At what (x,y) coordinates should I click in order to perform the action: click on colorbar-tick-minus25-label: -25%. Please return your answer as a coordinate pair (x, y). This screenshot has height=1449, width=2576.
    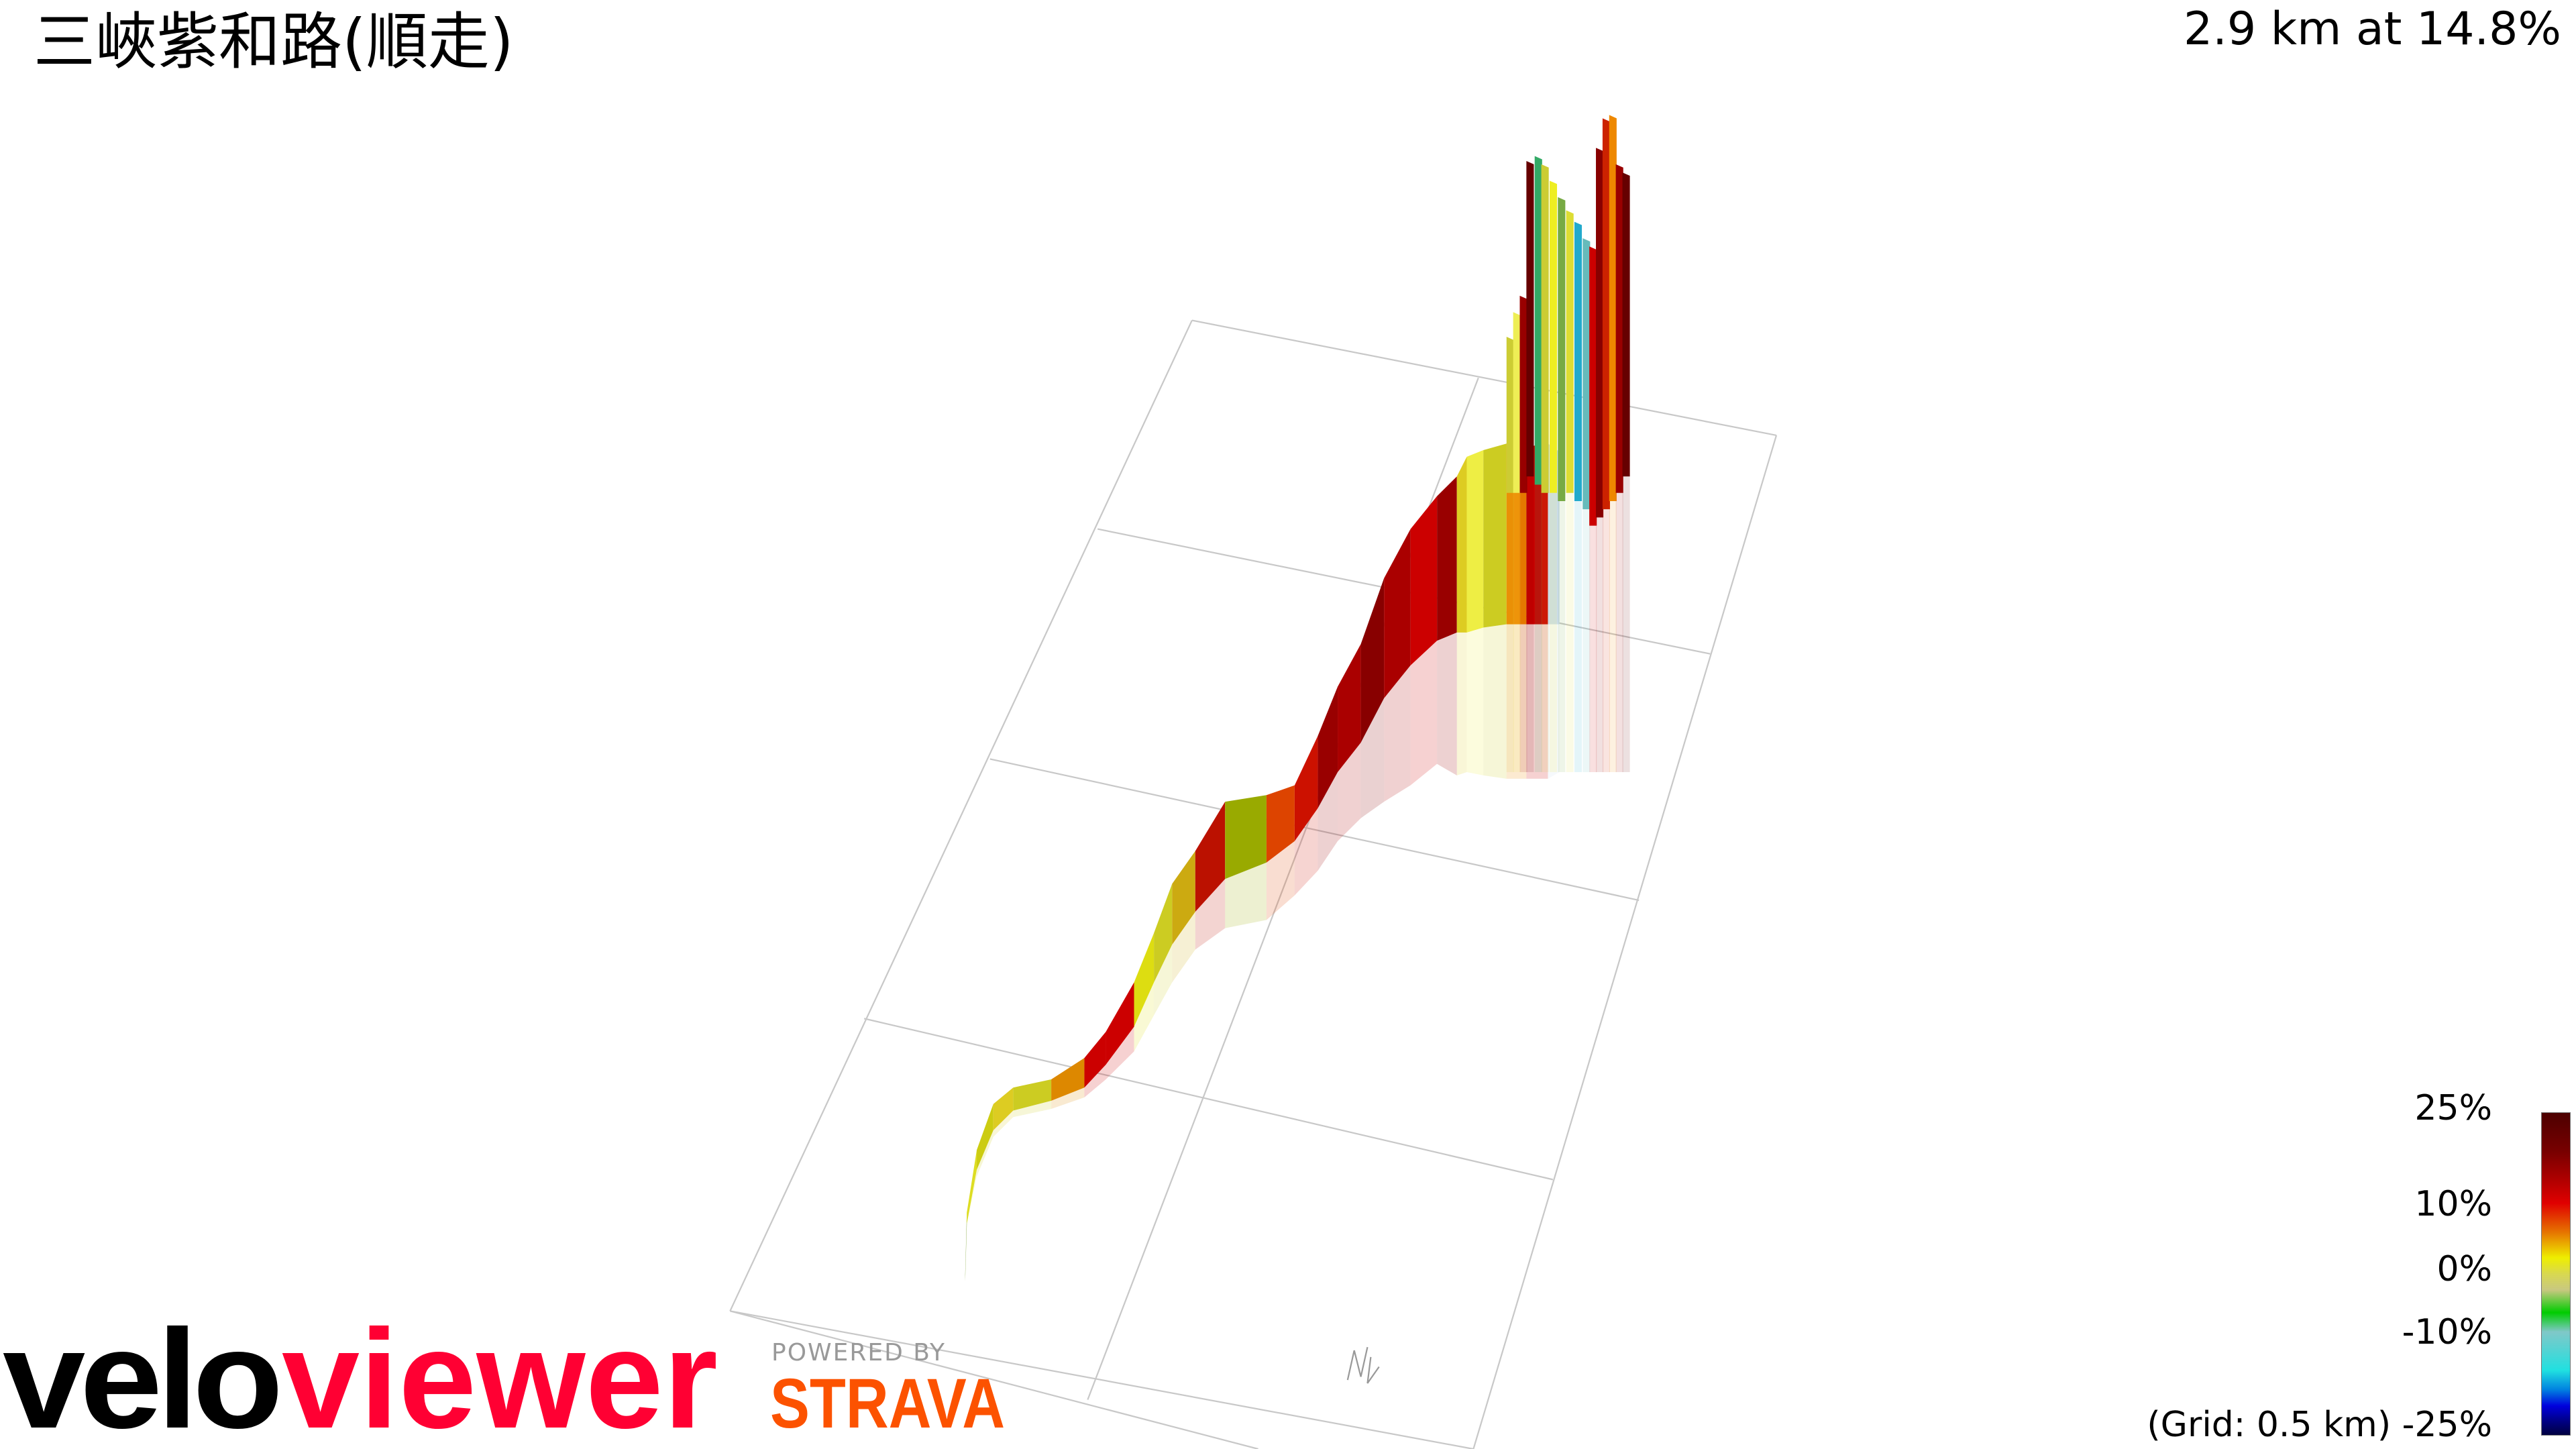
    Looking at the image, I should click on (2447, 1425).